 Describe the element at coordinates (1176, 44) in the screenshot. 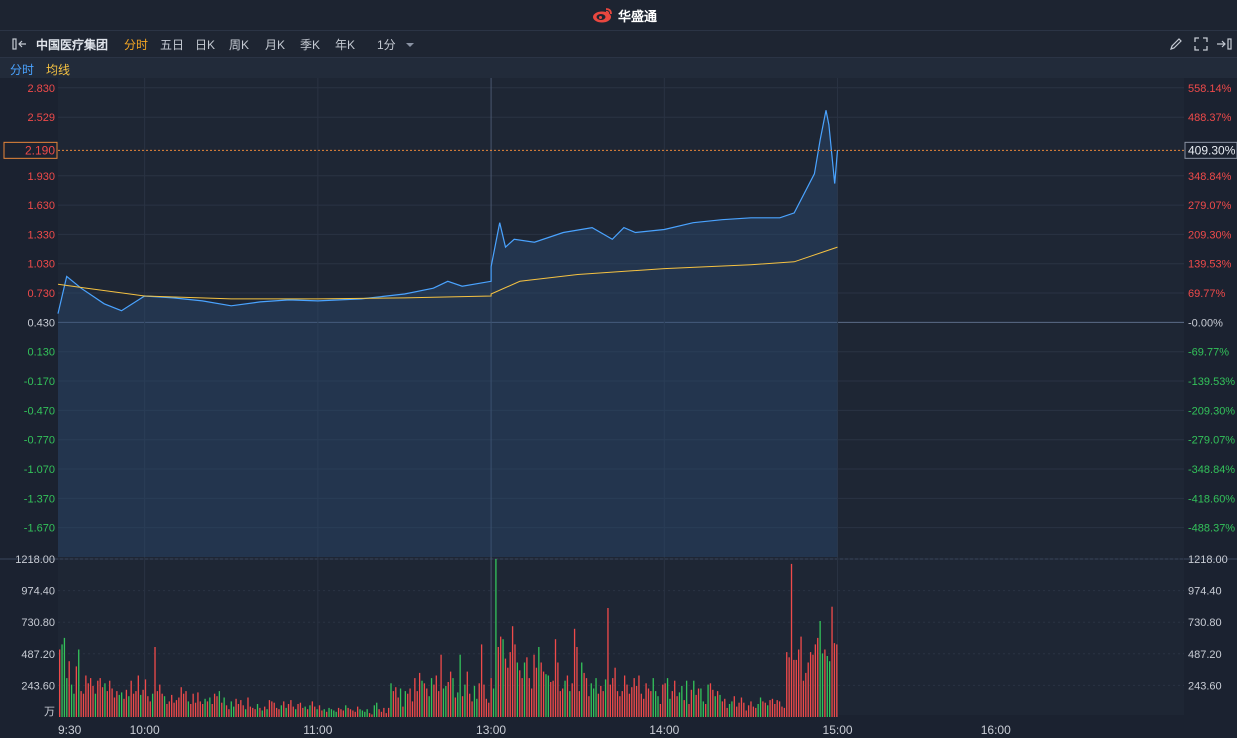

I see `pencil-icon` at that location.